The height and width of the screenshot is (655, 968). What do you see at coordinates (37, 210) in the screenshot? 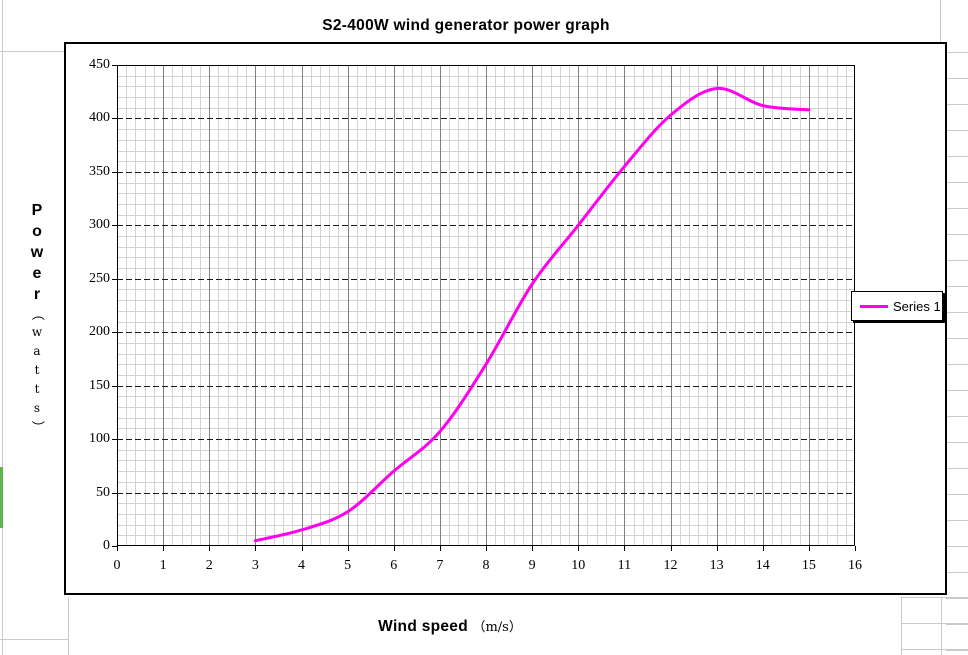
I see `y-axis-title-char: P` at bounding box center [37, 210].